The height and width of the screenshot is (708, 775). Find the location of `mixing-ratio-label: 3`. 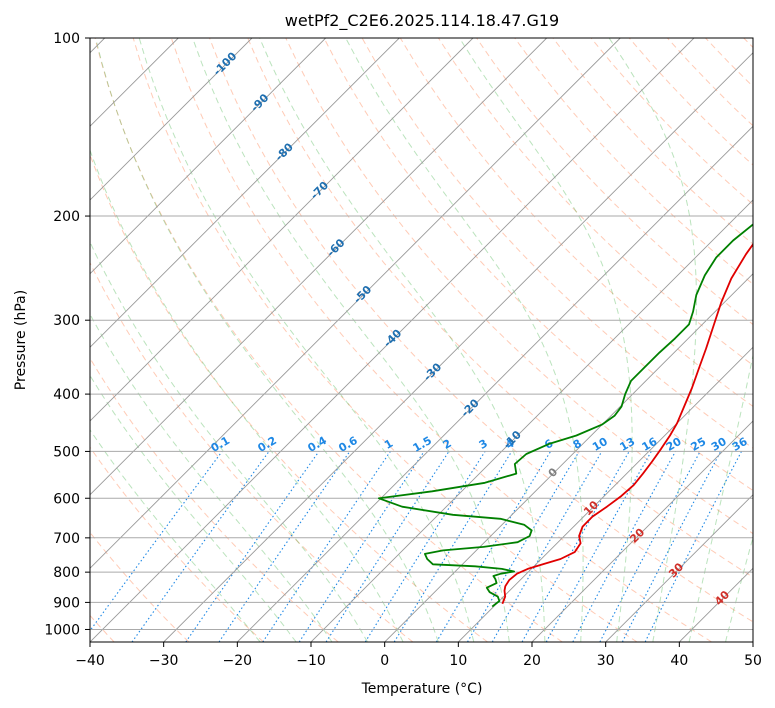

mixing-ratio-label: 3 is located at coordinates (483, 444).